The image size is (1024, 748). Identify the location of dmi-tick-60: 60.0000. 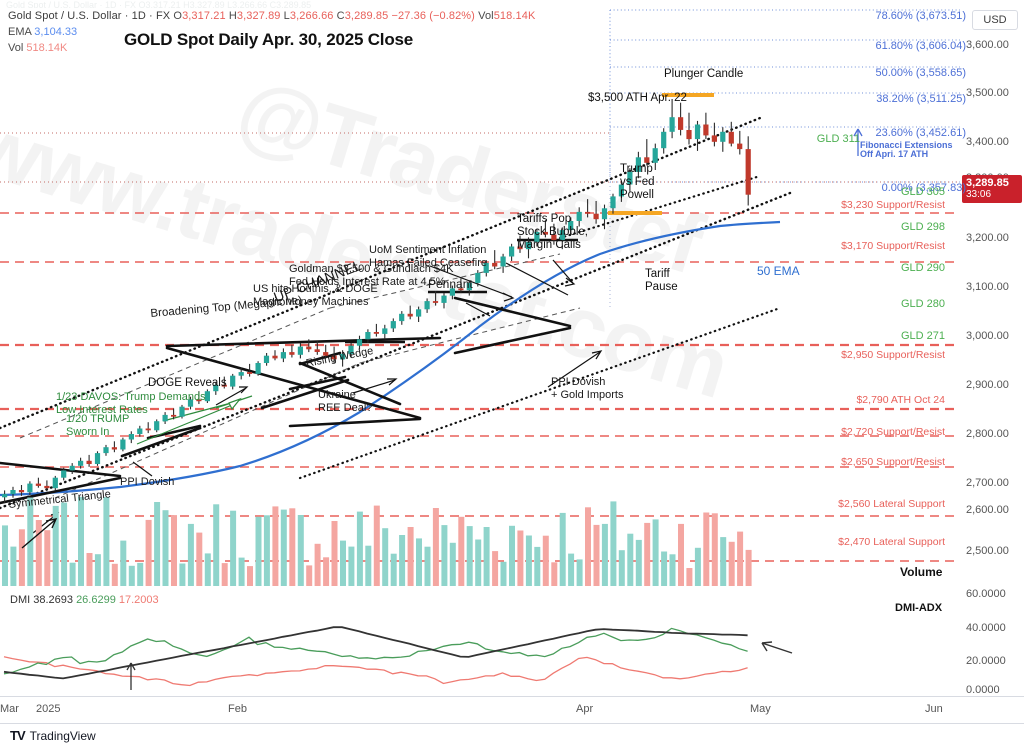
(986, 594).